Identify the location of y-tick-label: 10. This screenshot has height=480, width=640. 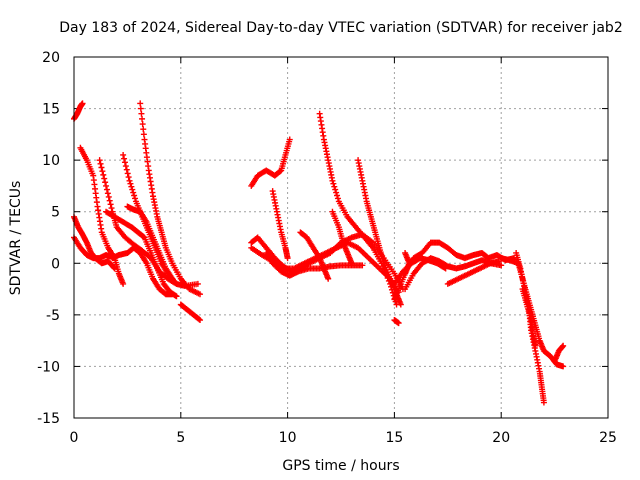
(51, 161).